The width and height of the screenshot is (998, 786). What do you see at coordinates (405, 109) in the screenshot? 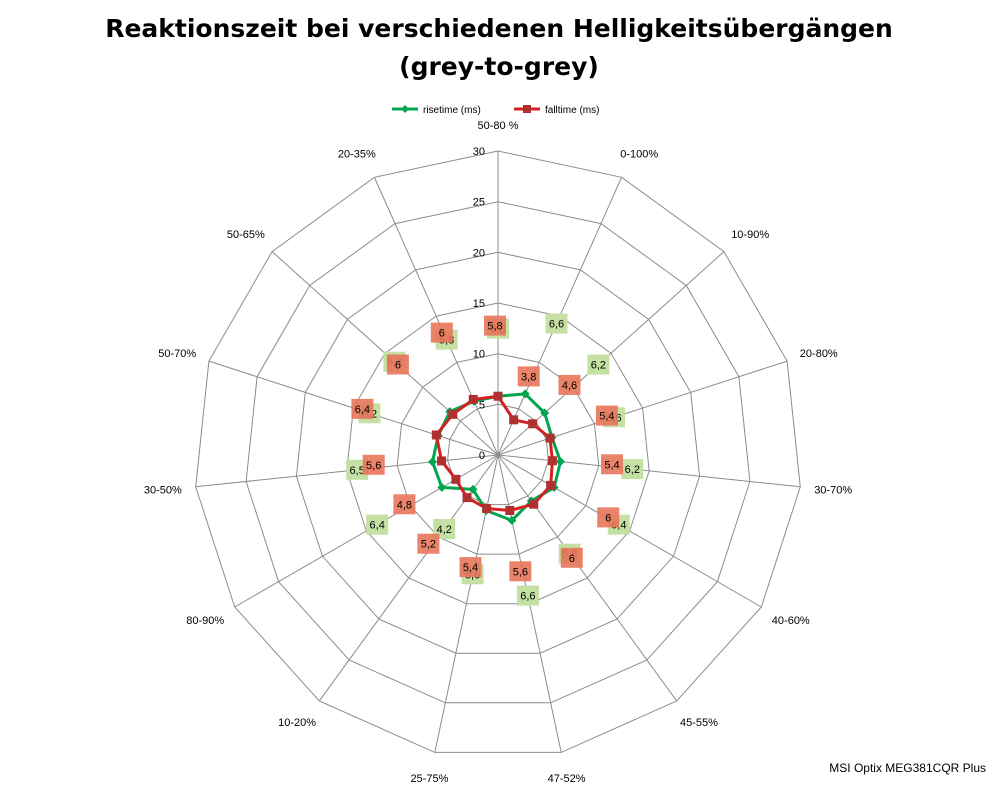
I see `risetime-legend-marker` at bounding box center [405, 109].